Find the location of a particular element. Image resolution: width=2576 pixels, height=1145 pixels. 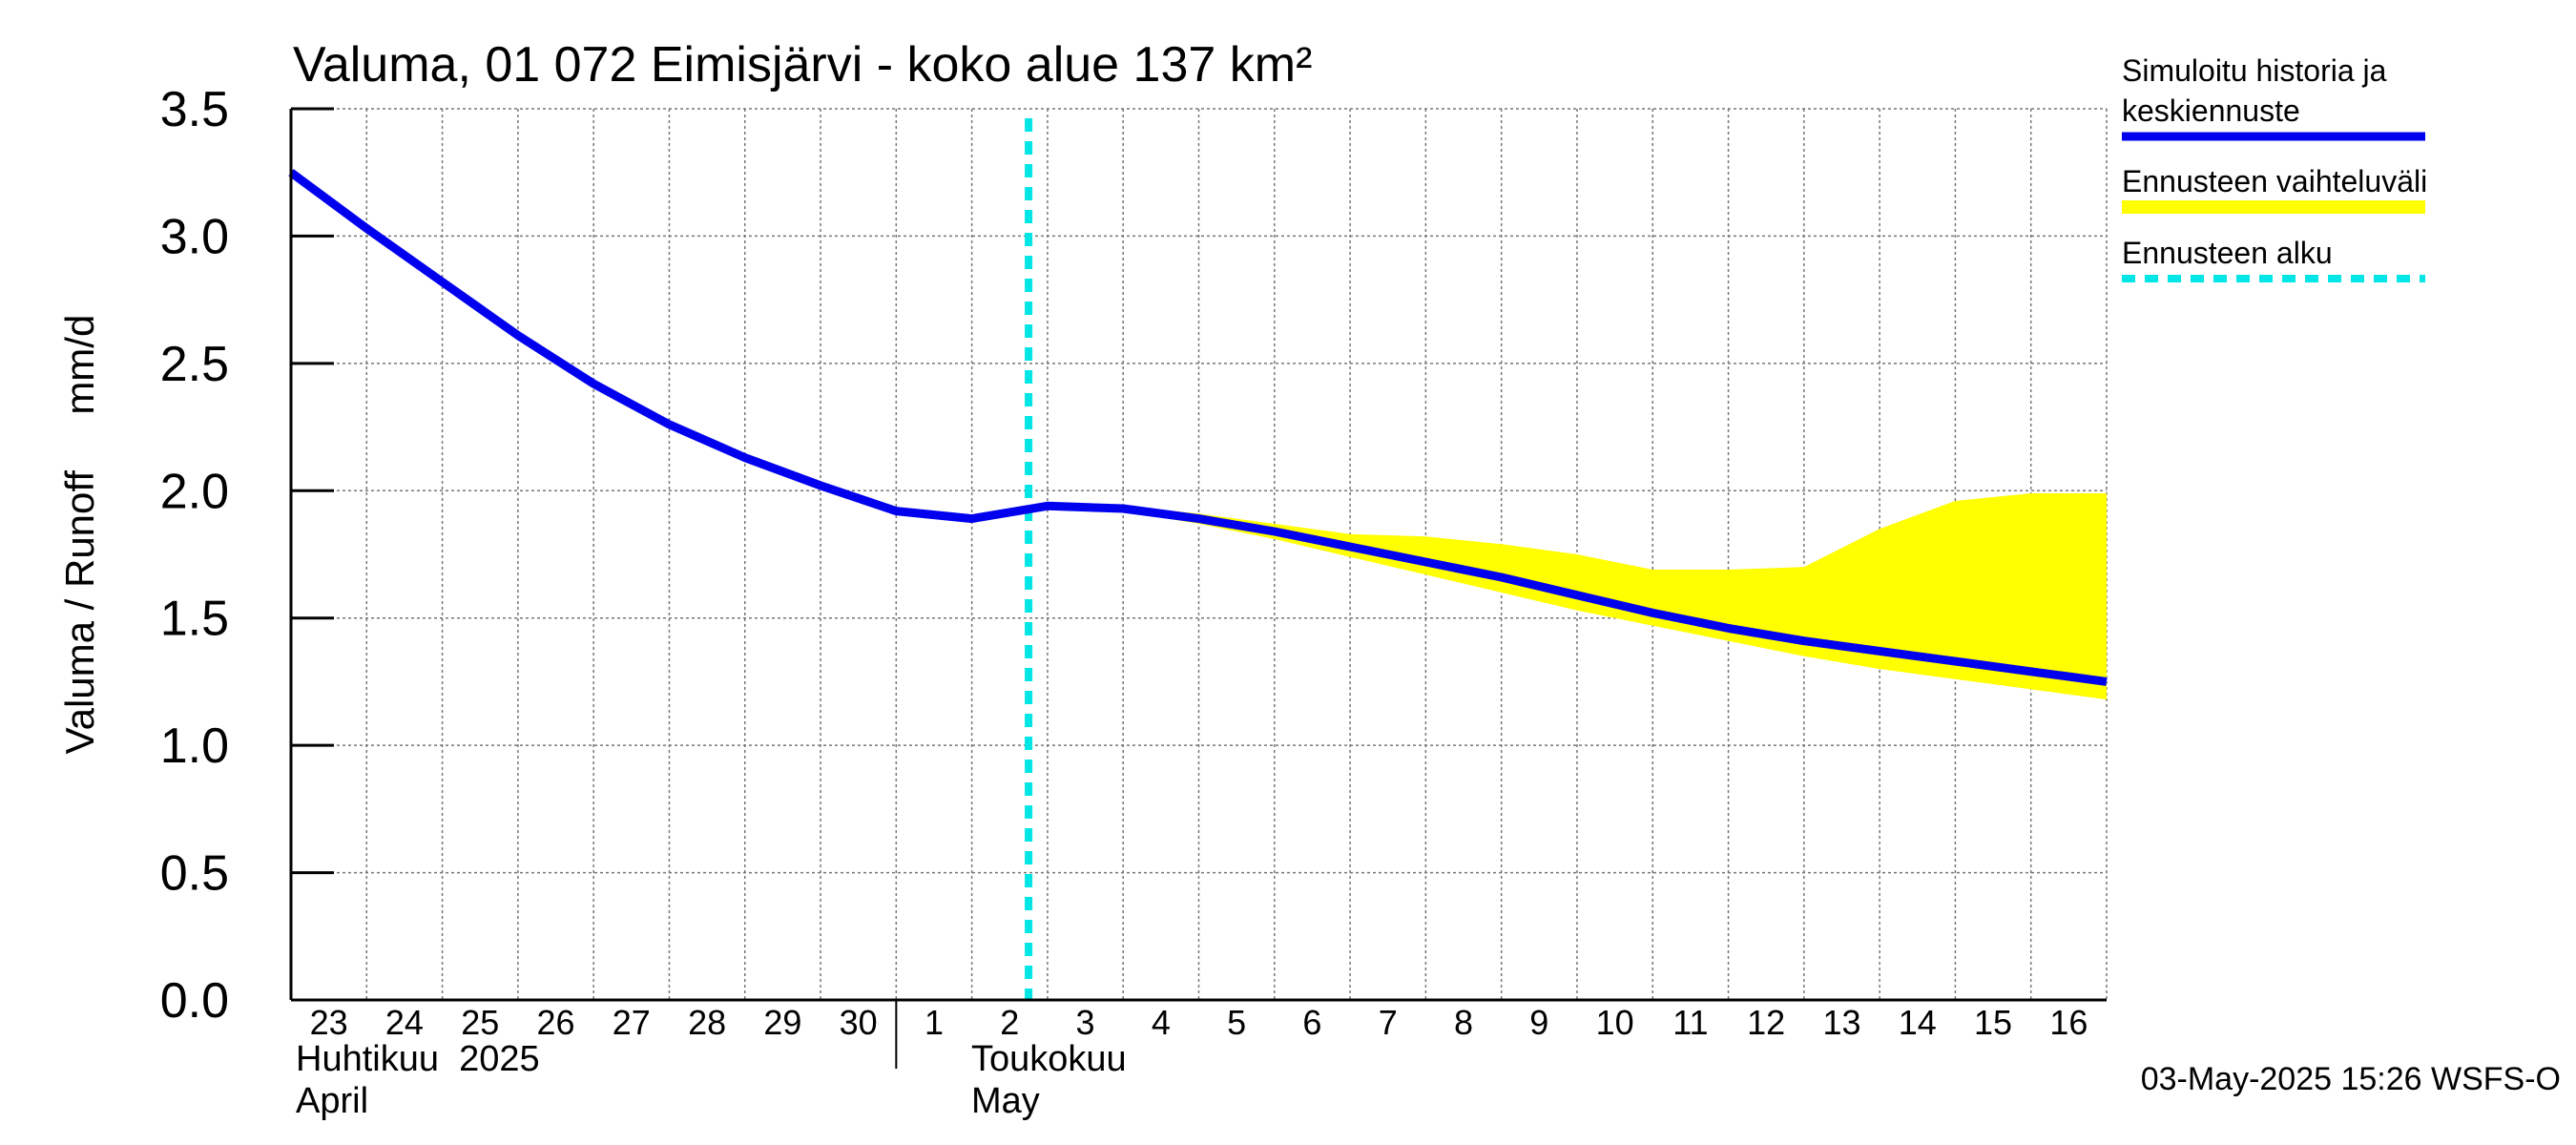

x-tick-label: 29 is located at coordinates (782, 1022).